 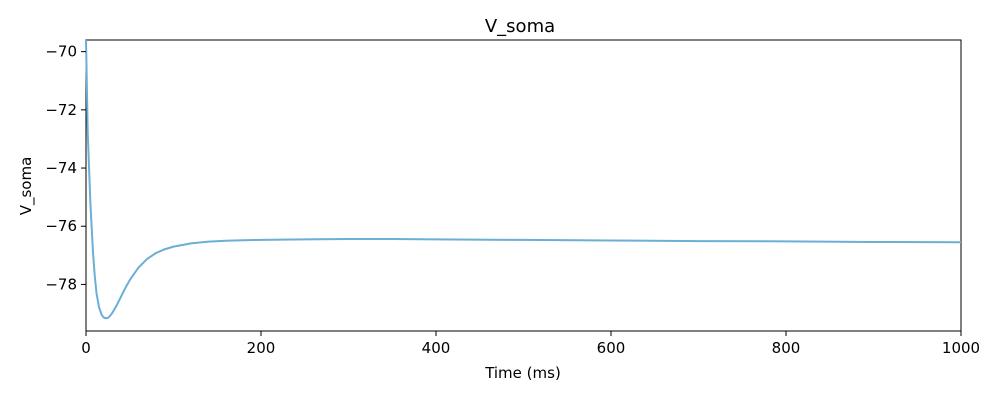 What do you see at coordinates (86, 348) in the screenshot?
I see `x-tick-label: 0` at bounding box center [86, 348].